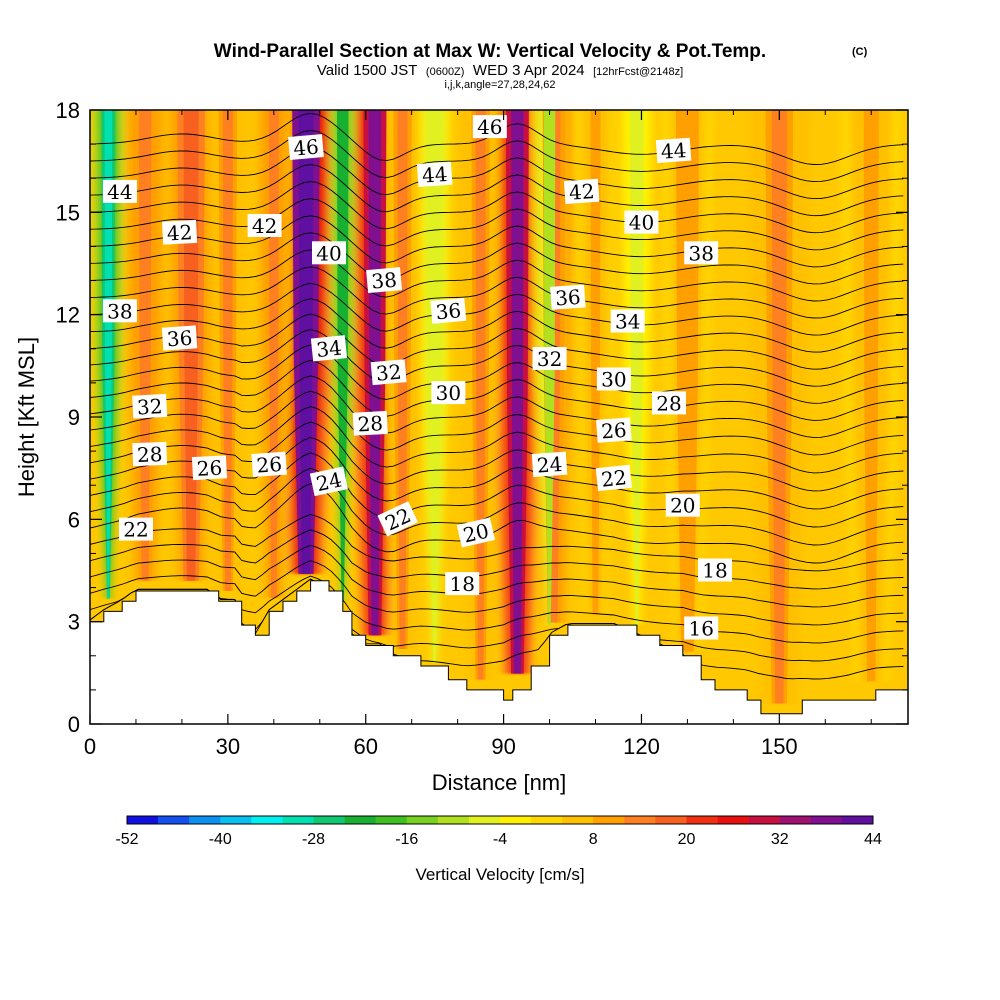  Describe the element at coordinates (370, 423) in the screenshot. I see `contour-label-24: 28` at that location.